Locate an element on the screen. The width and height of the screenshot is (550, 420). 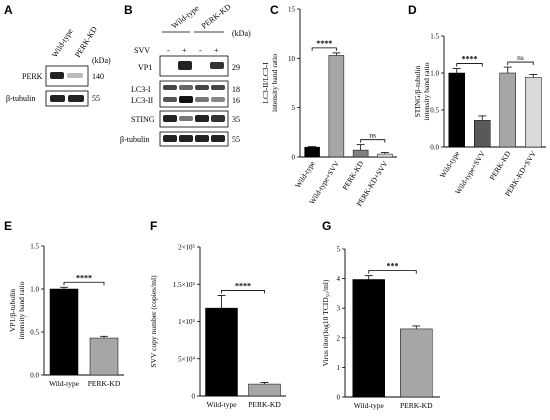
y-tick-label-e-0: 0.0 is located at coordinates (34, 376).